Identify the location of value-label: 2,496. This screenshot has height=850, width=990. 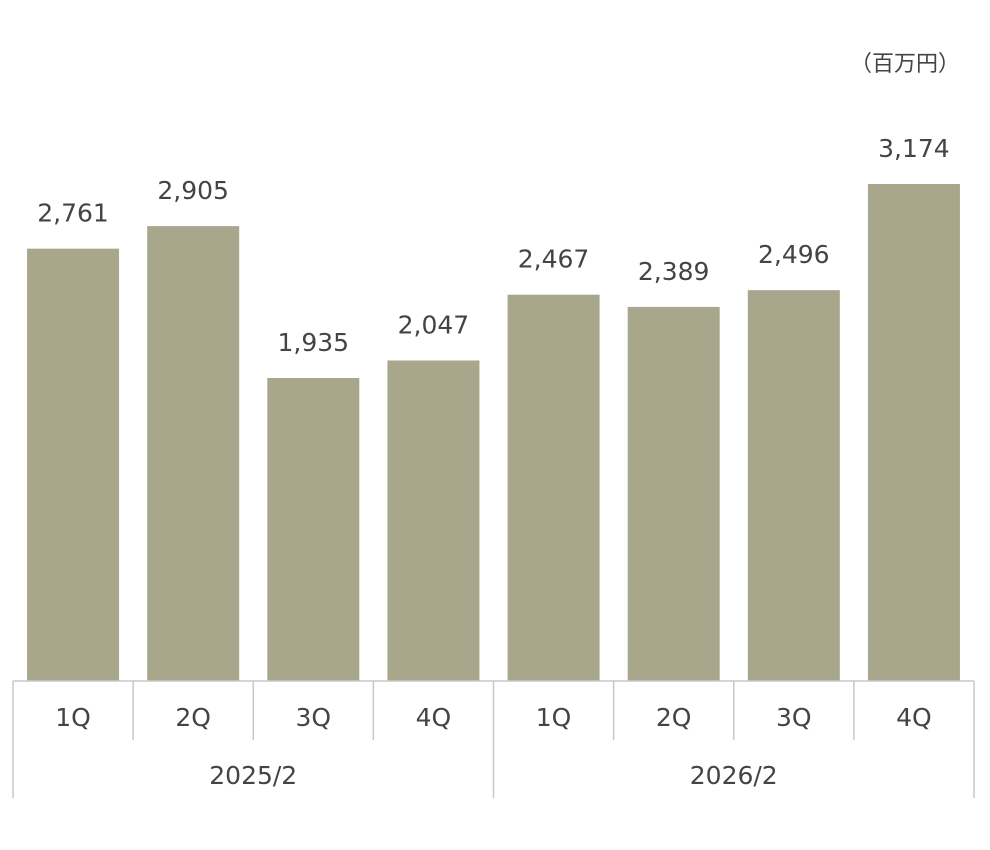
(794, 254).